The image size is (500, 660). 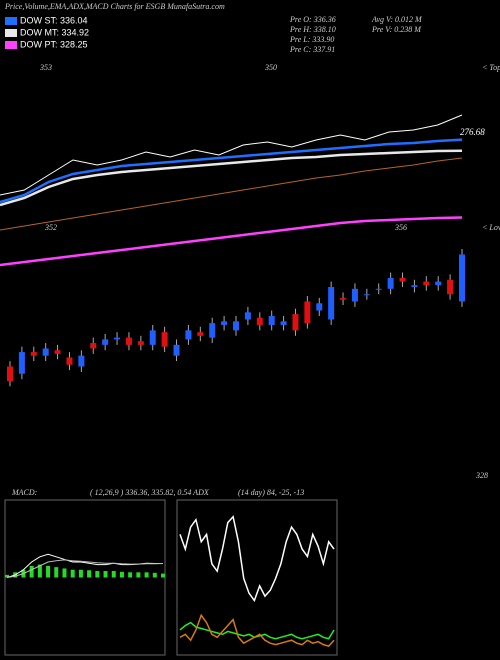 I want to click on adx-frame, so click(x=257, y=577).